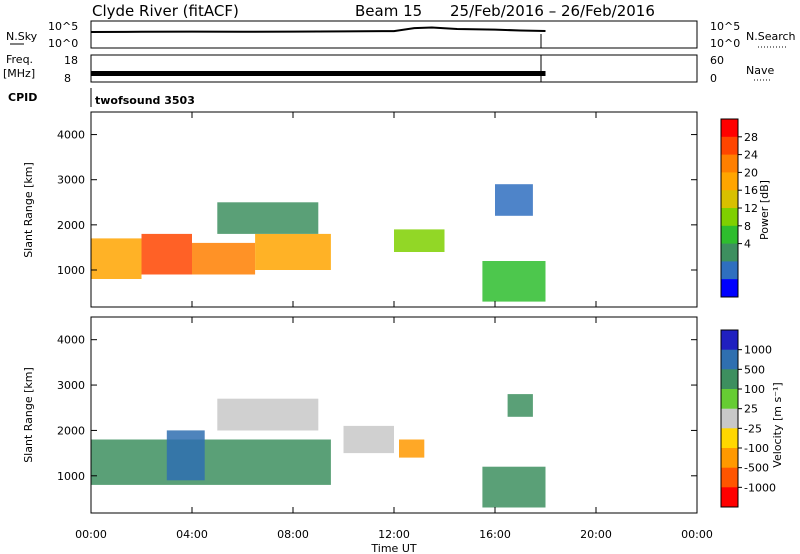 This screenshot has width=800, height=554. What do you see at coordinates (19, 59) in the screenshot?
I see `freq-title: Freq.` at bounding box center [19, 59].